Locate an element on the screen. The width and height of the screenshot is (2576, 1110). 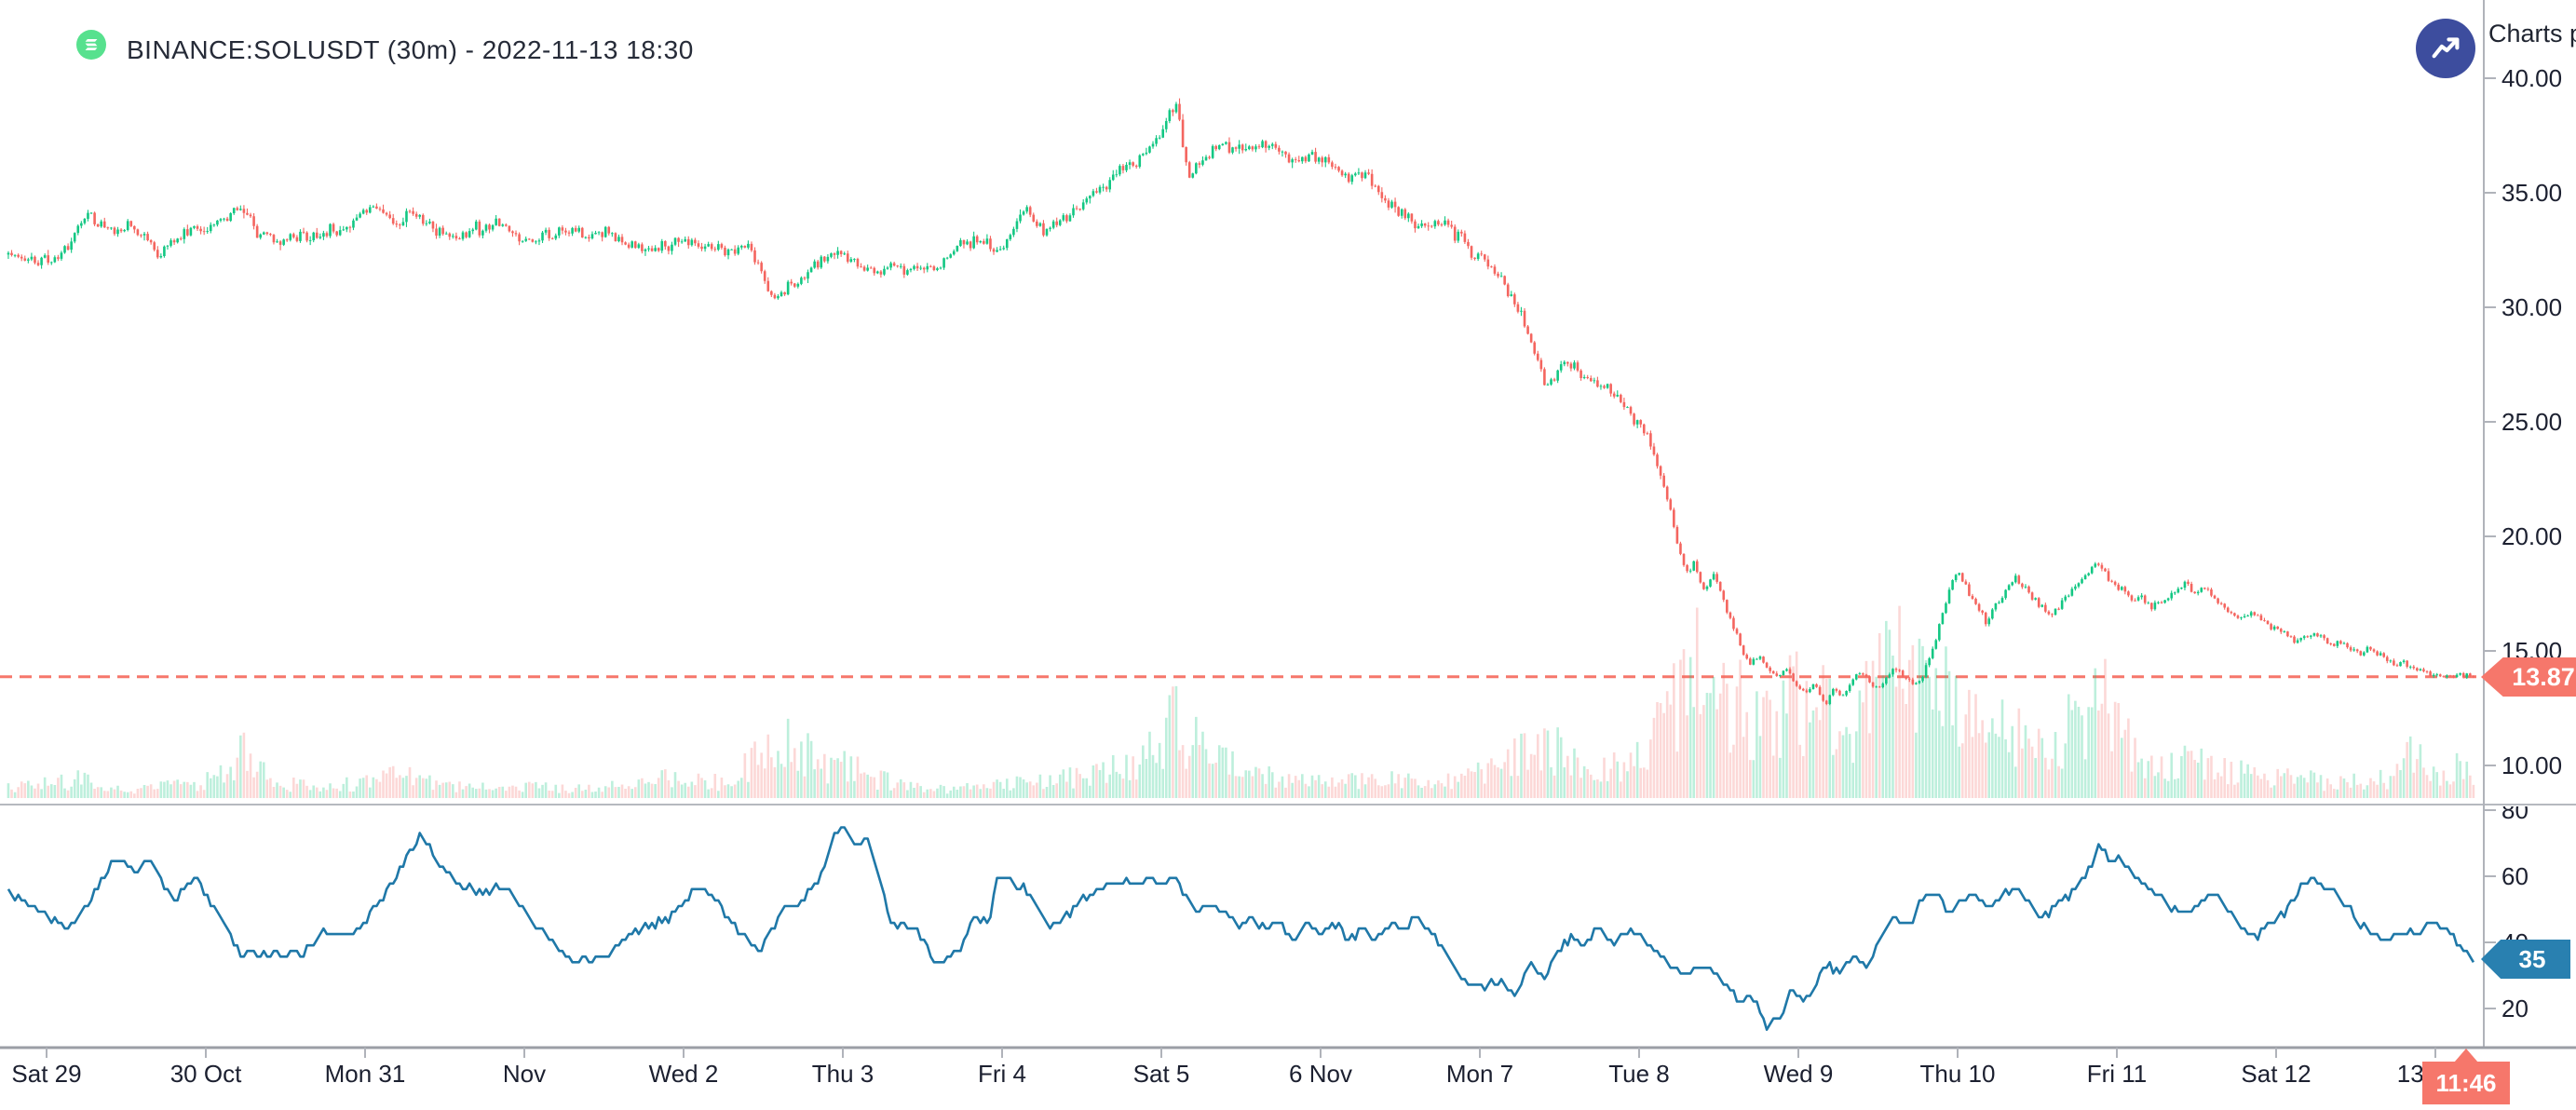
time-axis-label: Sat 5 is located at coordinates (1161, 1074).